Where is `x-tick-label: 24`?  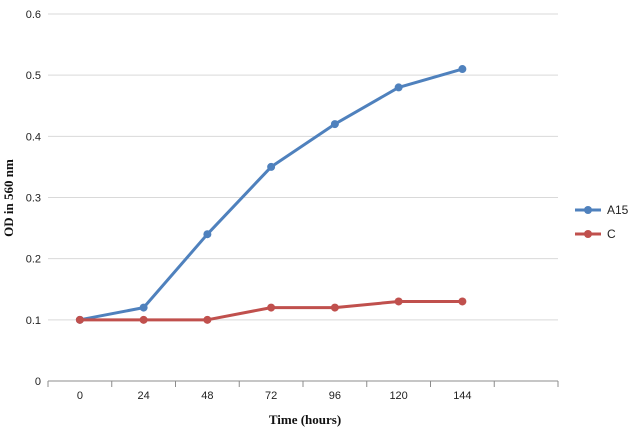 x-tick-label: 24 is located at coordinates (144, 396).